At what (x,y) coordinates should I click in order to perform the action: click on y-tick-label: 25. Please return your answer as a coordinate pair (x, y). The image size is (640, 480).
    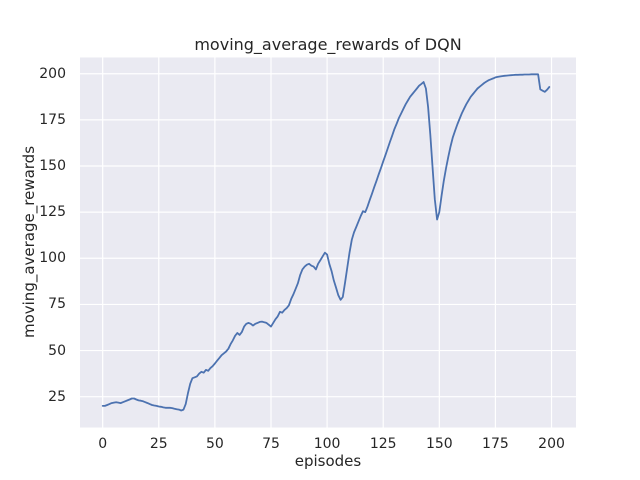
    Looking at the image, I should click on (57, 396).